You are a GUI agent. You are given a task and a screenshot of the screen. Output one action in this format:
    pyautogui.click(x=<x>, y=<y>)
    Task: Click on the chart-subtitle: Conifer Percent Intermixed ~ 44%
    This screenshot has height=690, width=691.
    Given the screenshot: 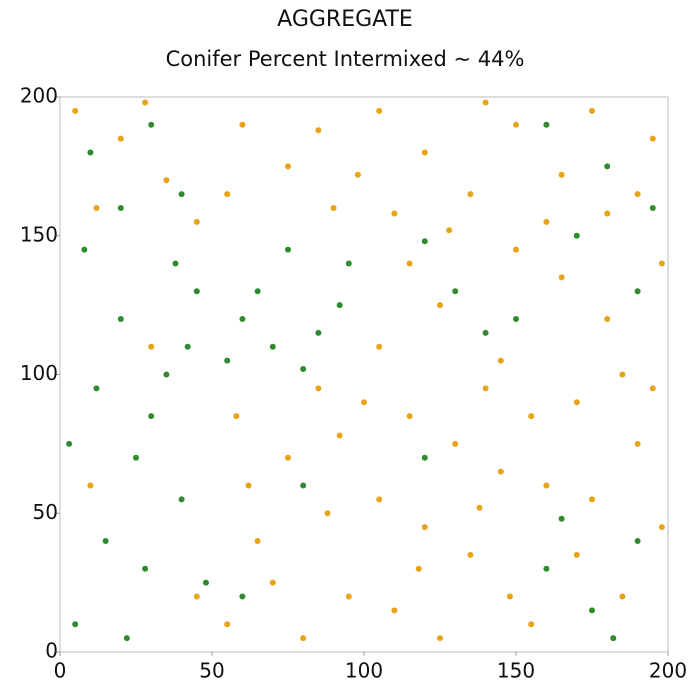 What is the action you would take?
    pyautogui.click(x=345, y=59)
    